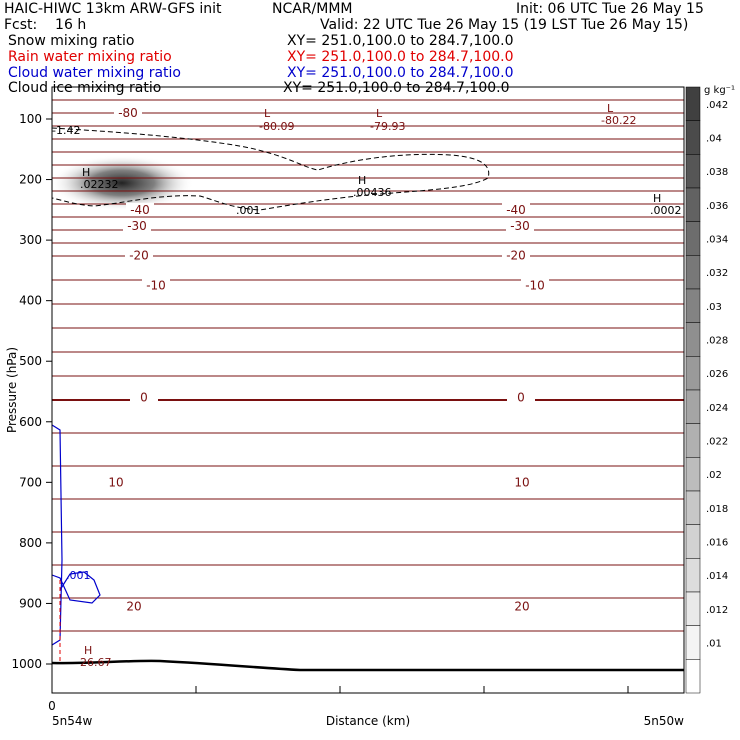 This screenshot has width=740, height=740. What do you see at coordinates (717, 172) in the screenshot?
I see `colorbar-tick-label: .038` at bounding box center [717, 172].